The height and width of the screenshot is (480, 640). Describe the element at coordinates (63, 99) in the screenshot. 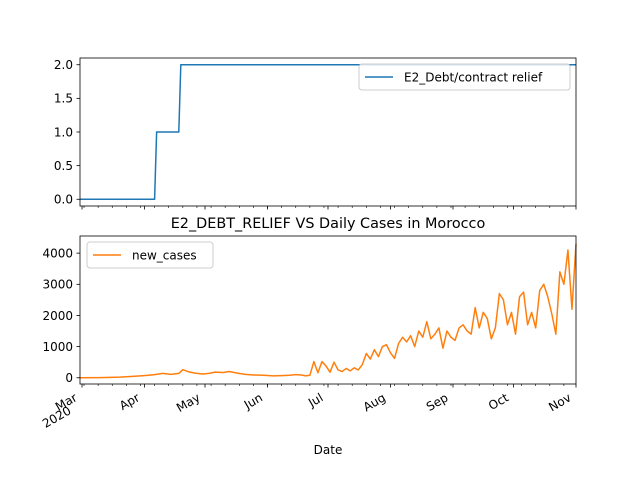

I see `y-tick-label: 1.5` at that location.